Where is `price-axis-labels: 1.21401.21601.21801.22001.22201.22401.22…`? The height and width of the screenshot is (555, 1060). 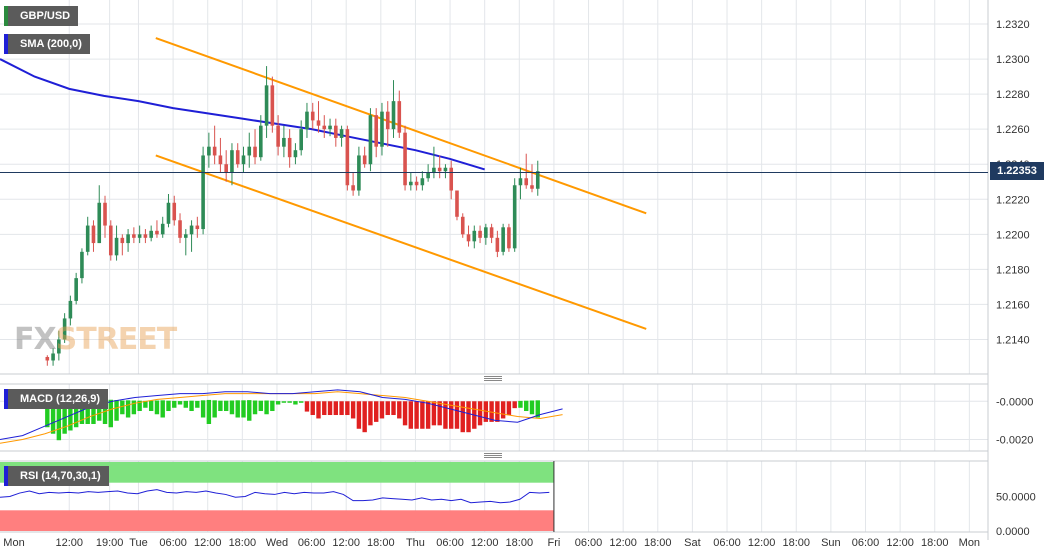 price-axis-labels: 1.21401.21601.21801.22001.22201.22401.22… is located at coordinates (1016, 278).